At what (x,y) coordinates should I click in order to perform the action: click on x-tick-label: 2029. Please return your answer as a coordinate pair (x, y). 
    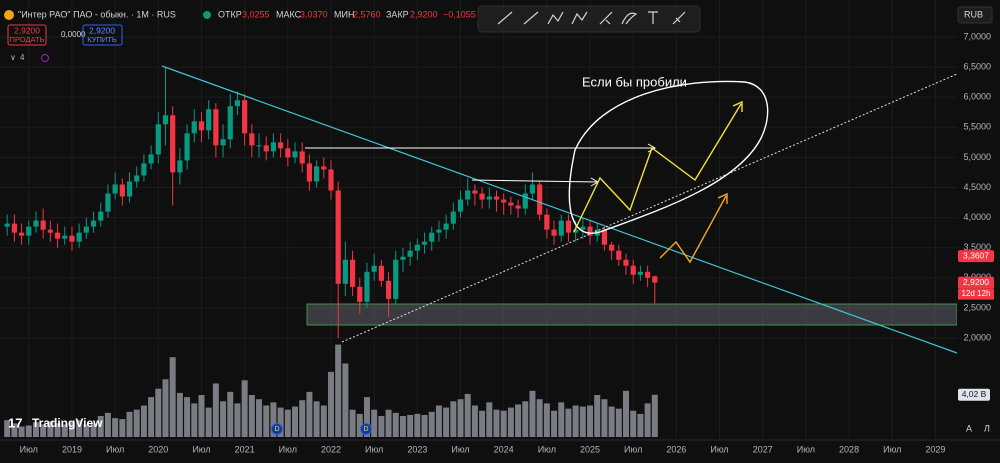
    Looking at the image, I should click on (935, 449).